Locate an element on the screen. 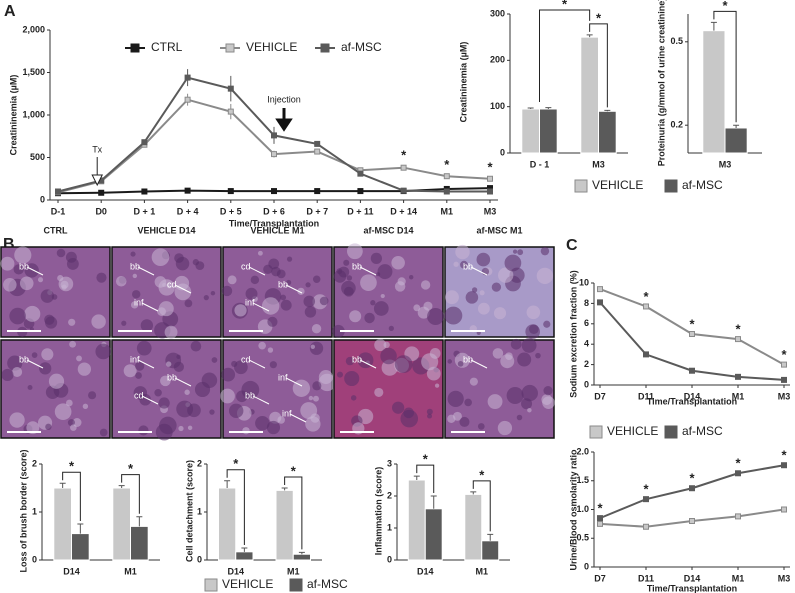  micrograph-label: bb is located at coordinates (283, 284).